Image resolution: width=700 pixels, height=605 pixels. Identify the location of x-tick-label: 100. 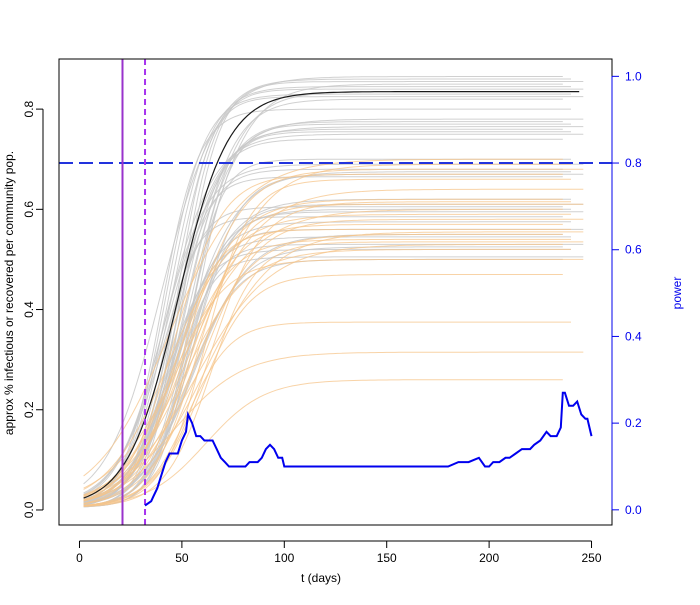
(284, 558).